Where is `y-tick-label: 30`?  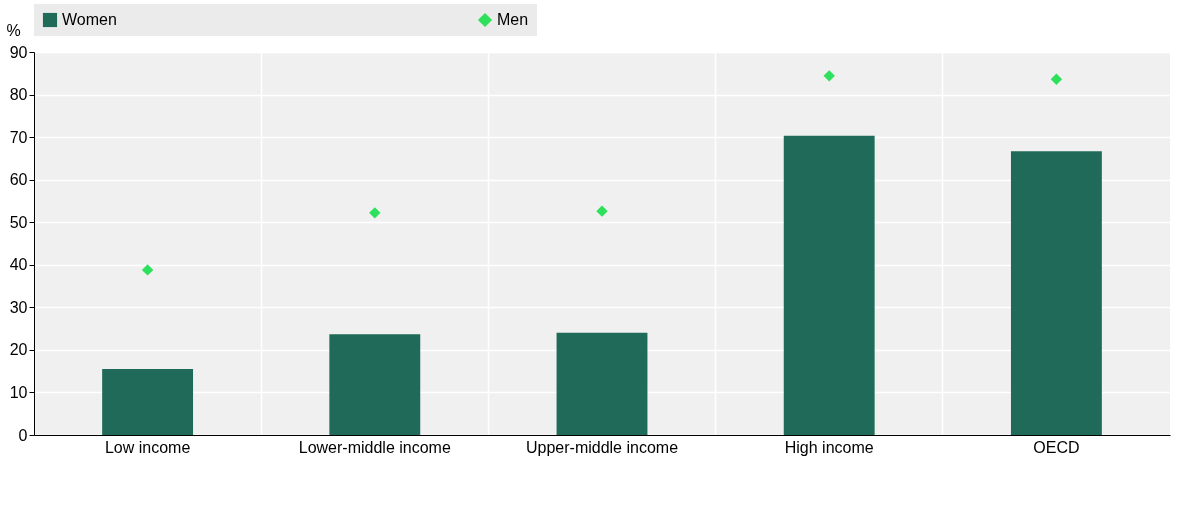 y-tick-label: 30 is located at coordinates (18, 307).